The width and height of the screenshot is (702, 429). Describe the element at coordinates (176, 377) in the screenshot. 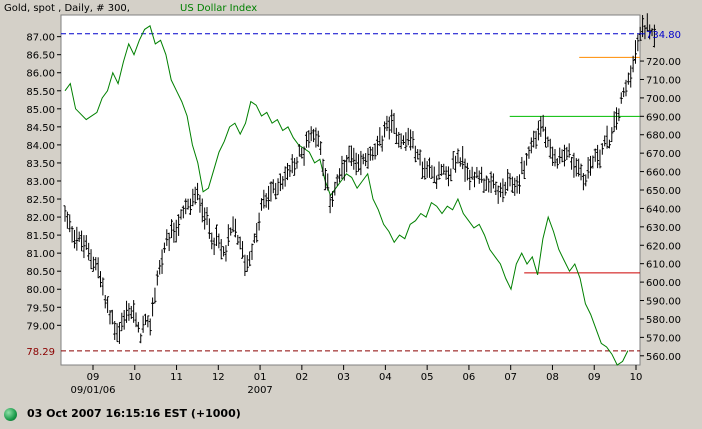

I see `x-tick-label: 11` at that location.